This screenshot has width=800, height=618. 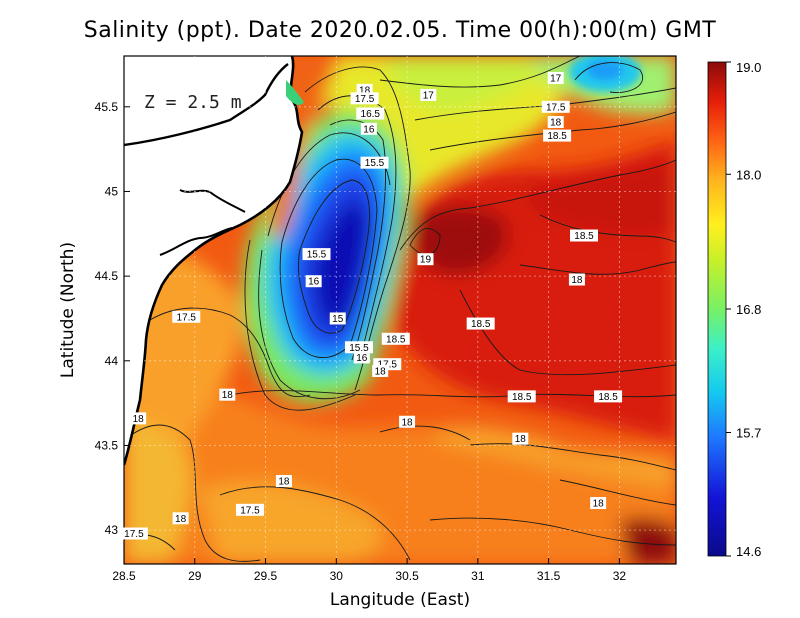 I want to click on contour-label: 15, so click(x=337, y=318).